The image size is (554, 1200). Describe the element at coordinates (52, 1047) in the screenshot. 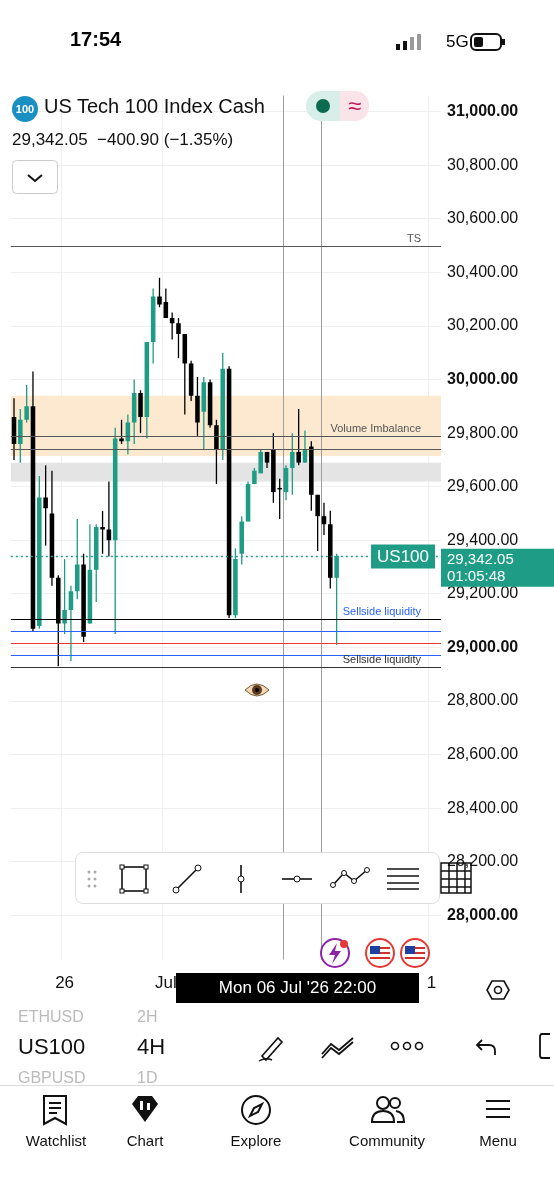

I see `text: US100` at that location.